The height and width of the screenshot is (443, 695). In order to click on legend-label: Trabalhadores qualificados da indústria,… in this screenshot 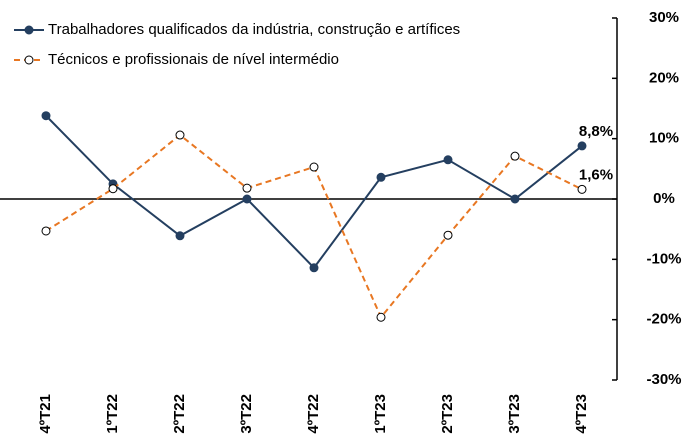, I will do `click(254, 29)`.